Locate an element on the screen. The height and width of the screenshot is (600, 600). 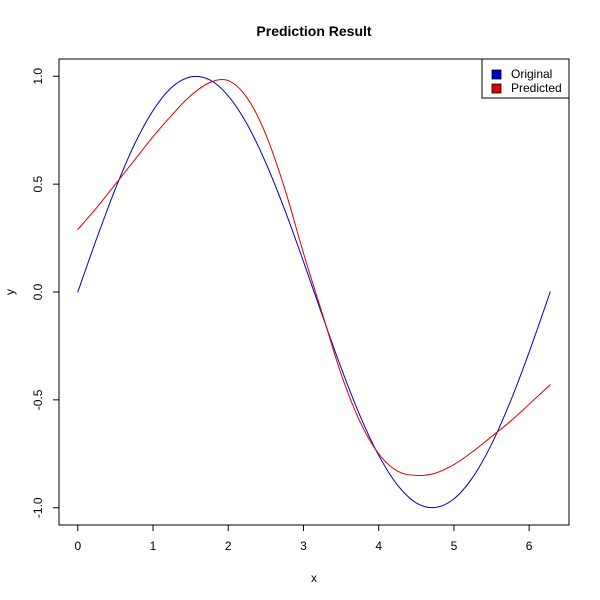
x-tick-label: 2 is located at coordinates (228, 546).